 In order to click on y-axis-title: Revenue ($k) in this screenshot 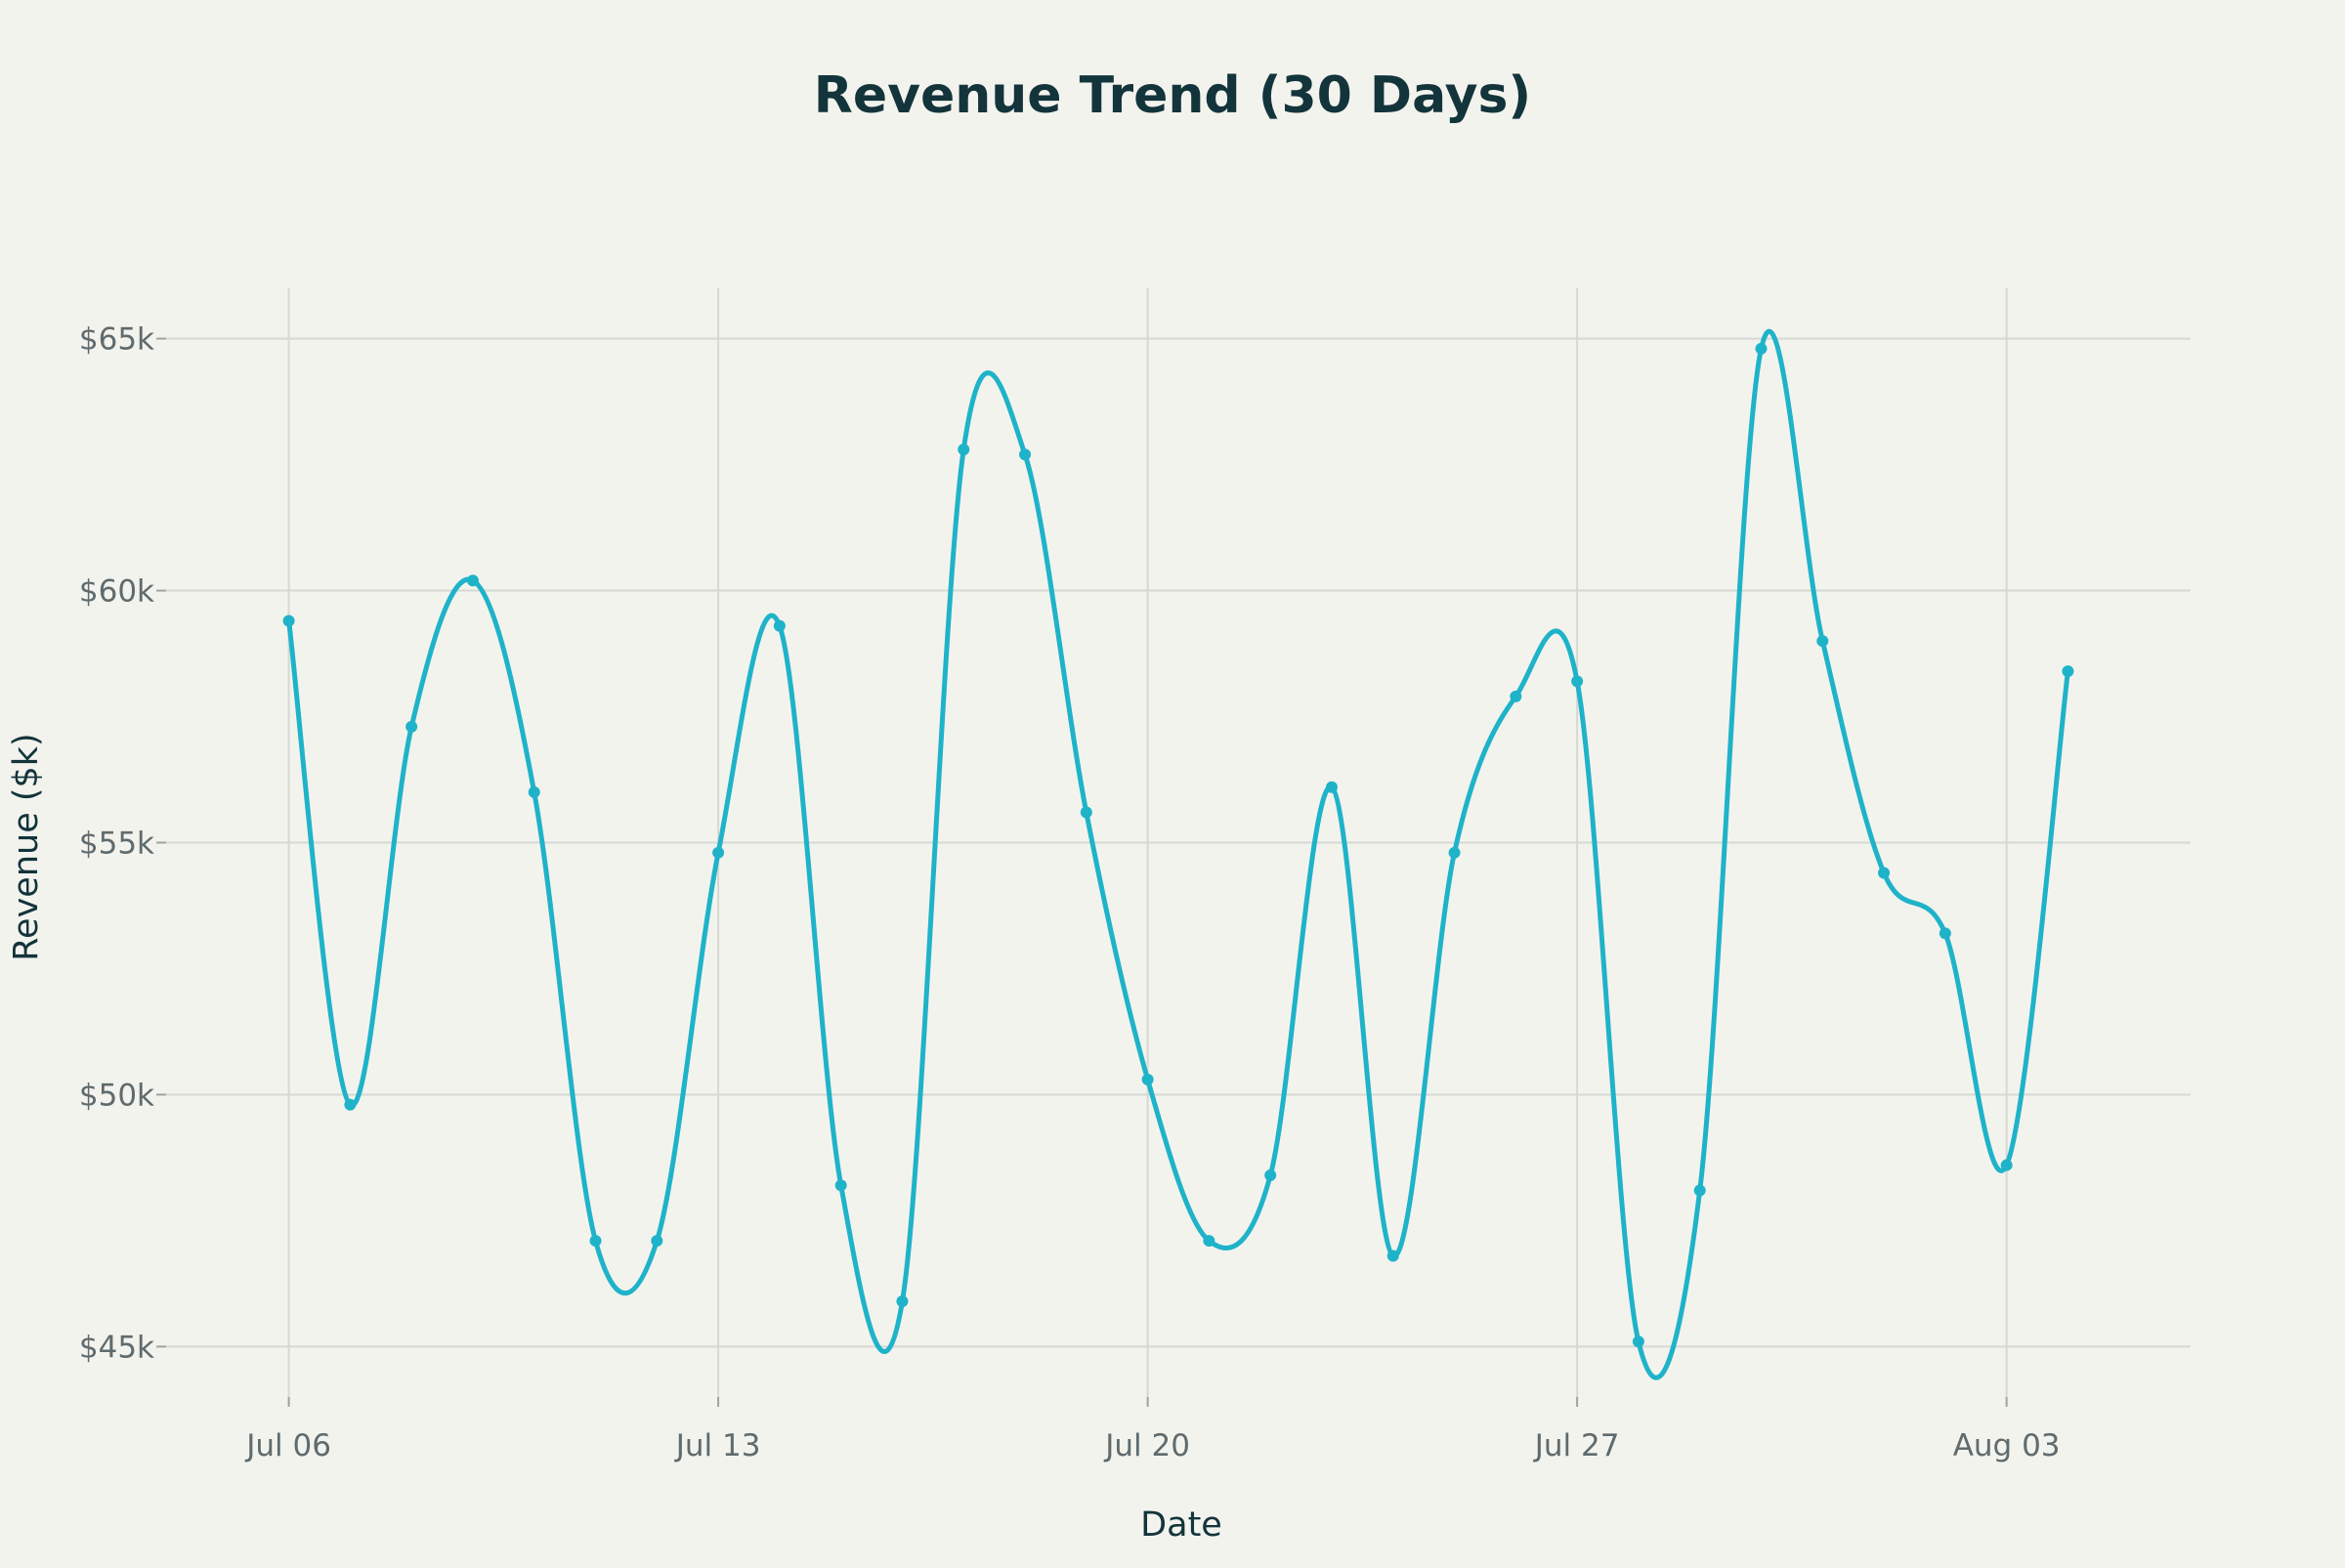, I will do `click(26, 846)`.